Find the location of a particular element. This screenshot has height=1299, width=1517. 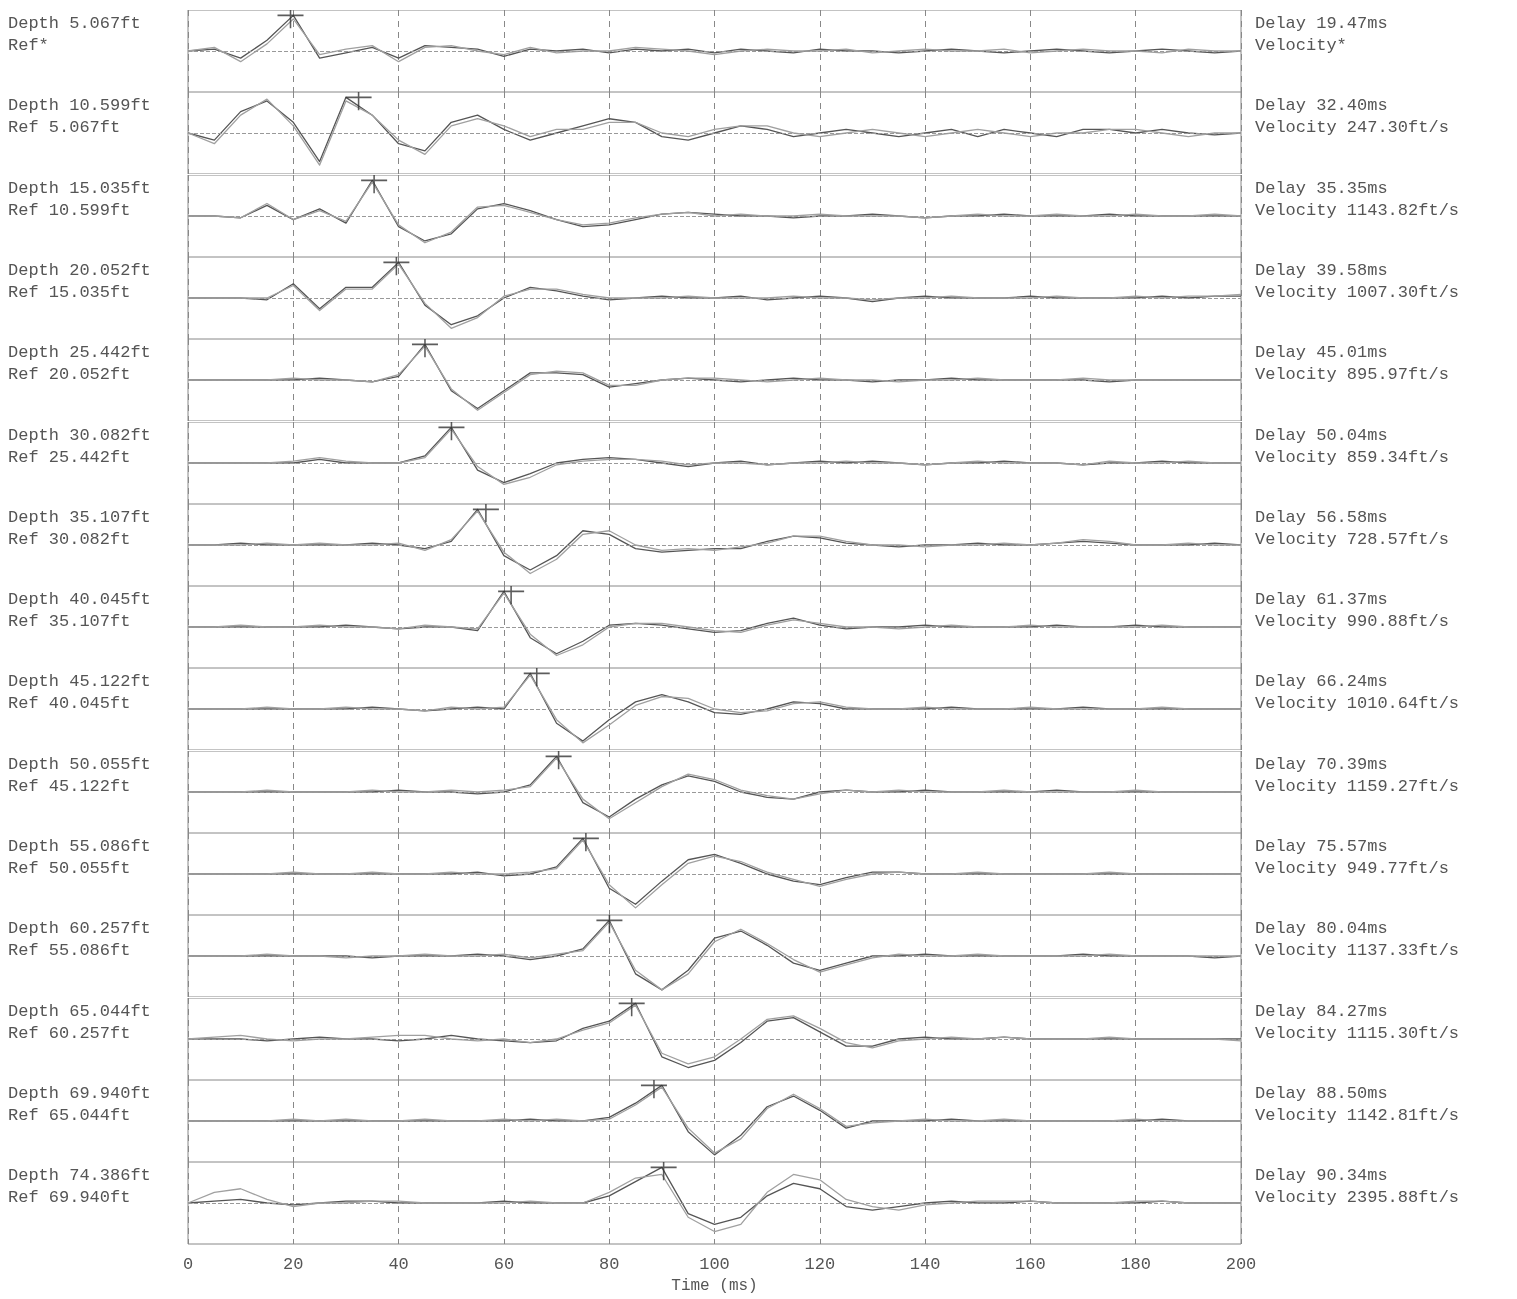

text: Ref 30.082ft is located at coordinates (69, 539).